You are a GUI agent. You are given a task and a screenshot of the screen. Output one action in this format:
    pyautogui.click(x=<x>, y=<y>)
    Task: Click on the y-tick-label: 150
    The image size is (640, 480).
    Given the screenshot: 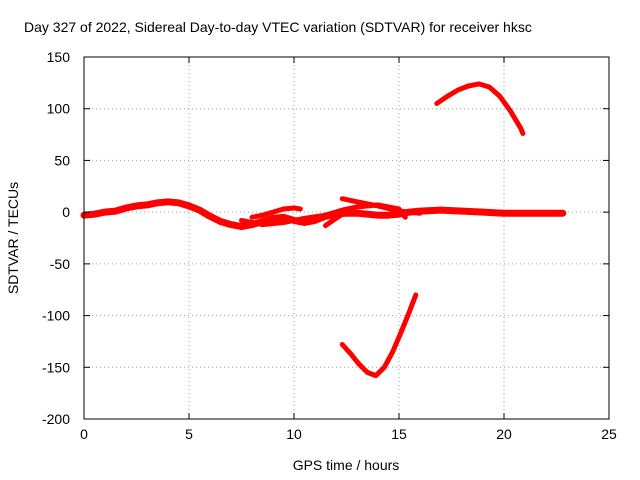 What is the action you would take?
    pyautogui.click(x=59, y=57)
    